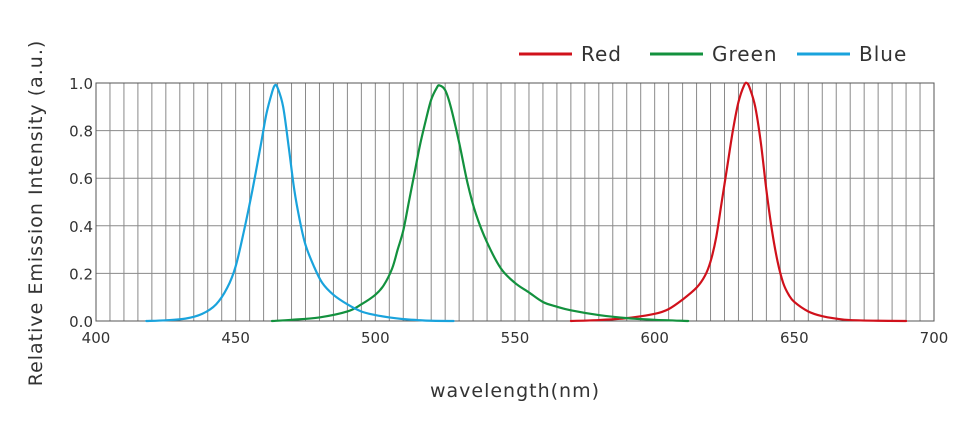 The height and width of the screenshot is (433, 969). Describe the element at coordinates (81, 227) in the screenshot. I see `y-tick-label: 0.4` at that location.